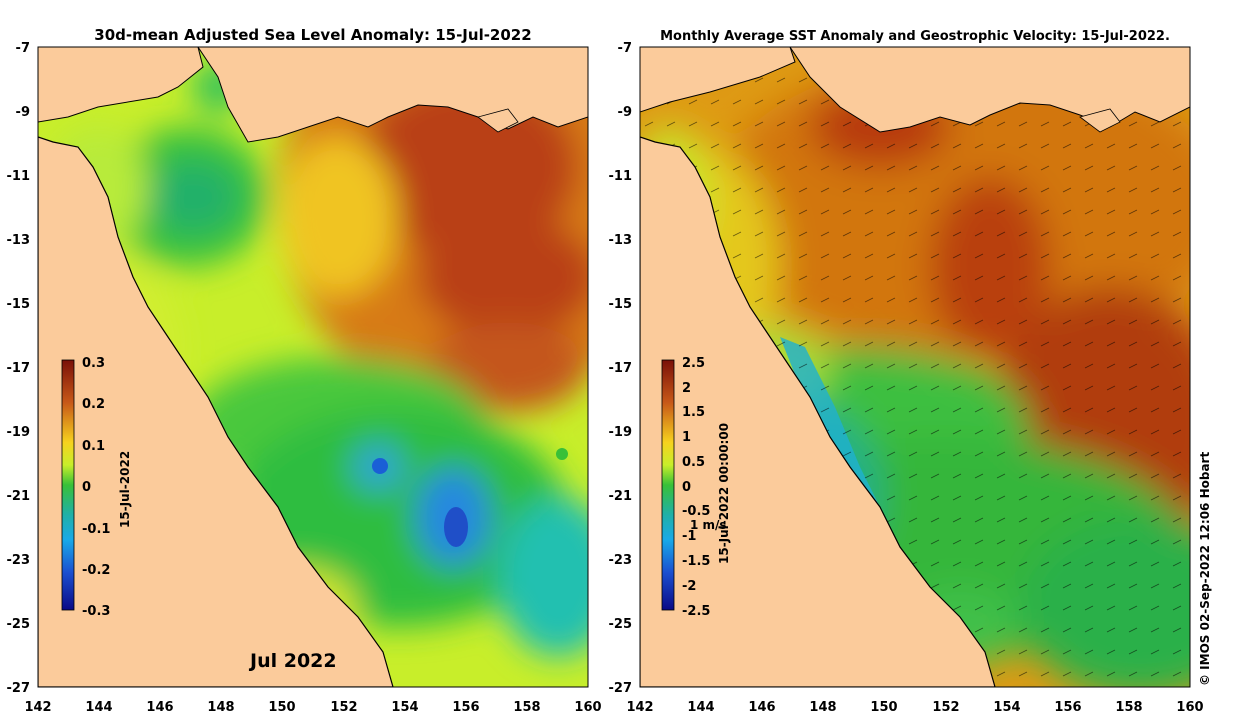  Describe the element at coordinates (96, 570) in the screenshot. I see `colorbar-tick-label: -0.2` at that location.